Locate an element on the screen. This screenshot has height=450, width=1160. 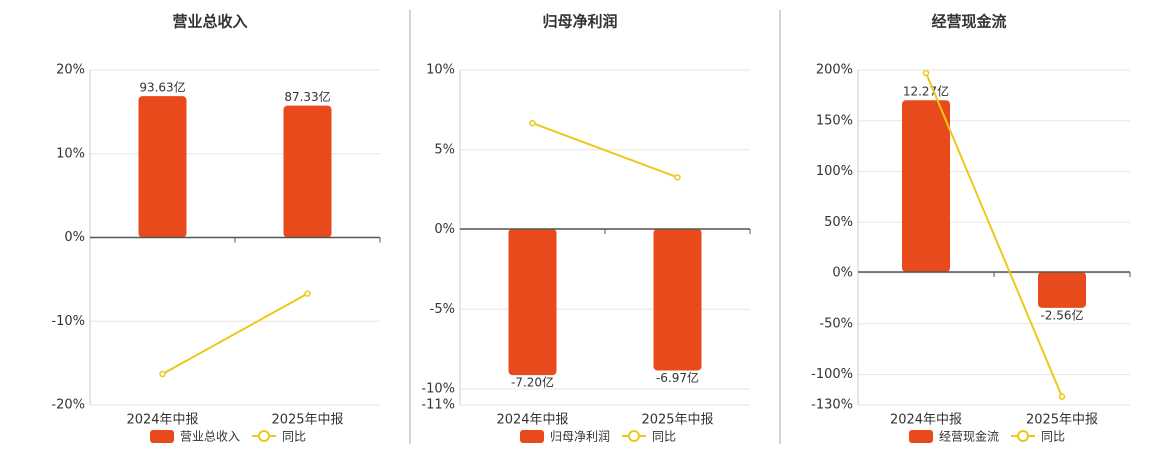
y-tick-label: 5% is located at coordinates (444, 149).